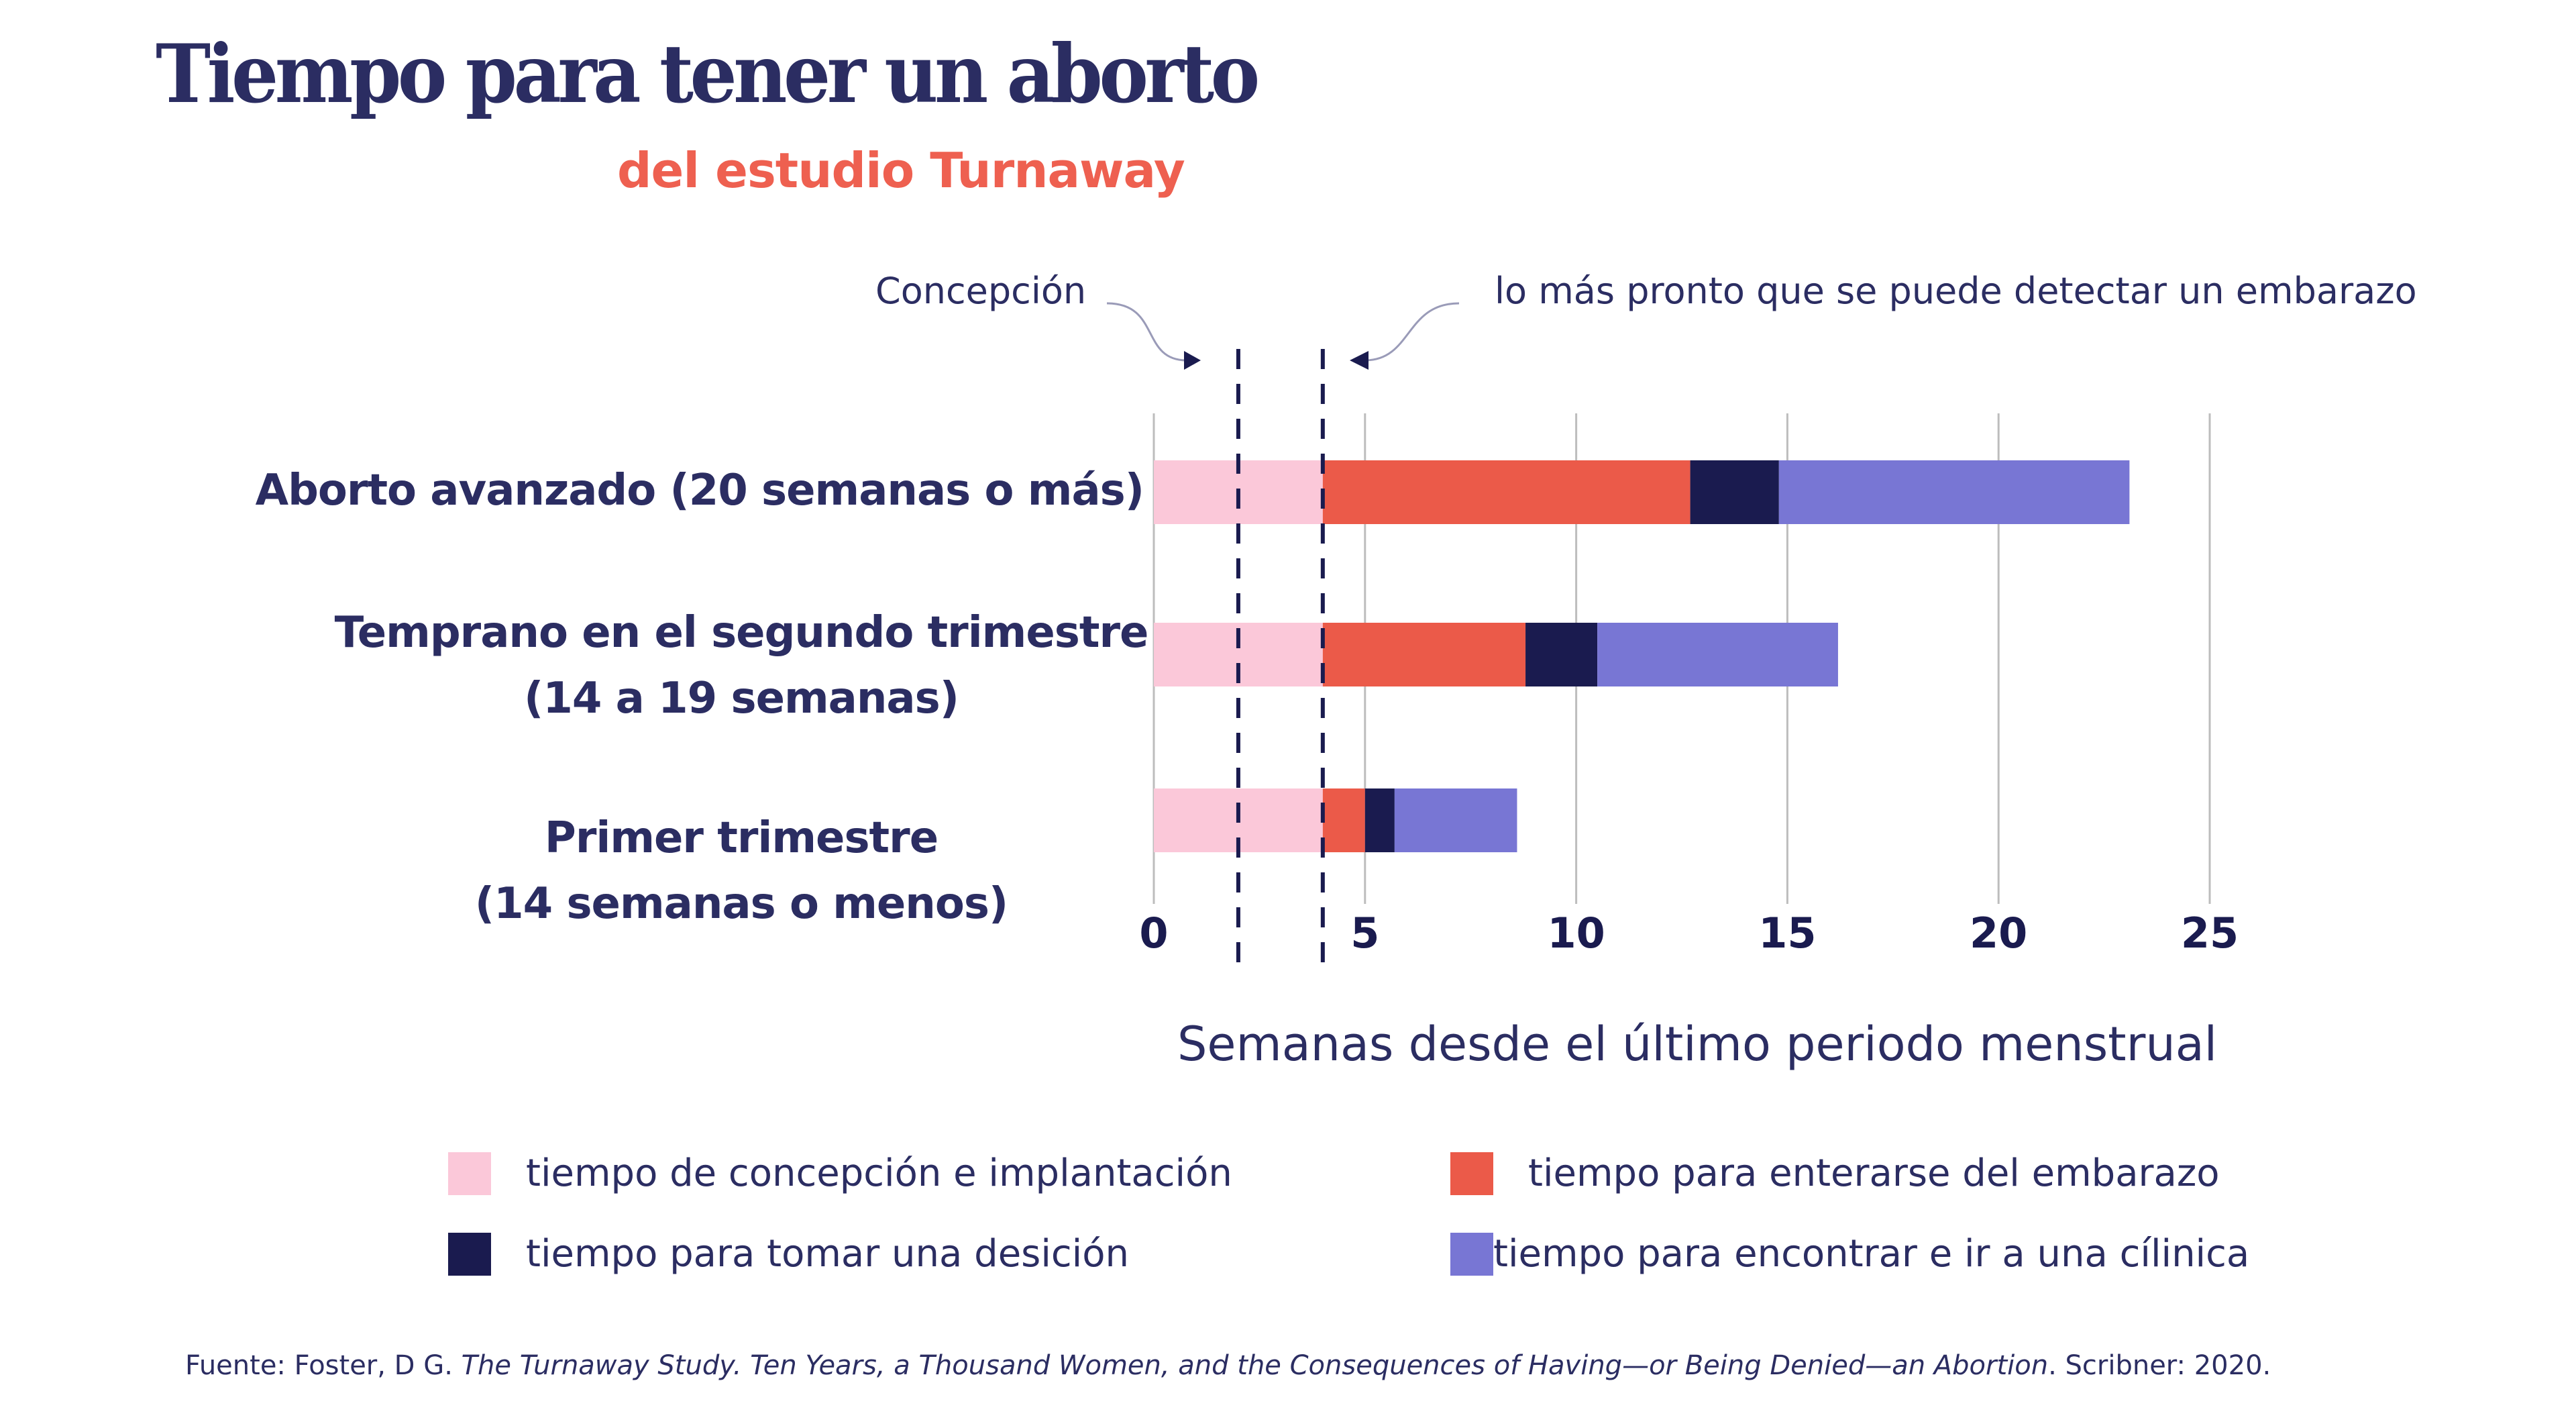 The image size is (2576, 1428). Describe the element at coordinates (1146, 332) in the screenshot. I see `conception-arrow-curve` at that location.